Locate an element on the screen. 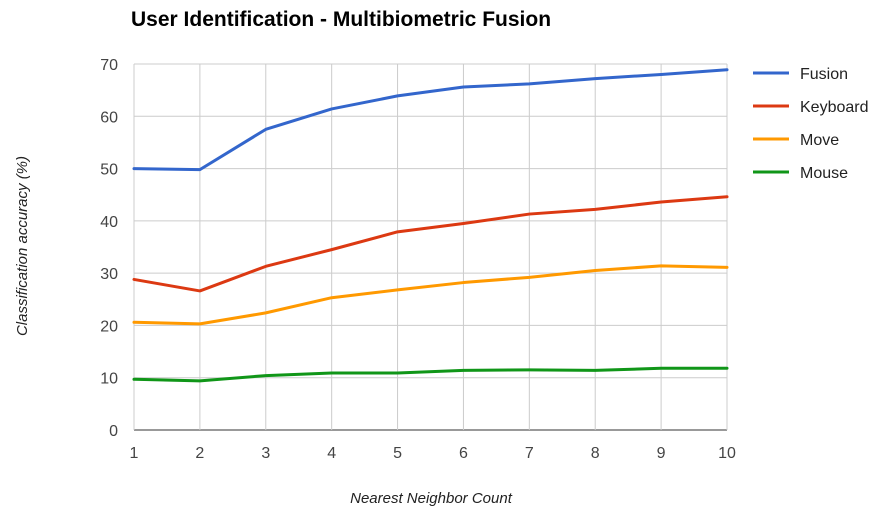 This screenshot has width=888, height=517. x-tick-label: 10 is located at coordinates (727, 453).